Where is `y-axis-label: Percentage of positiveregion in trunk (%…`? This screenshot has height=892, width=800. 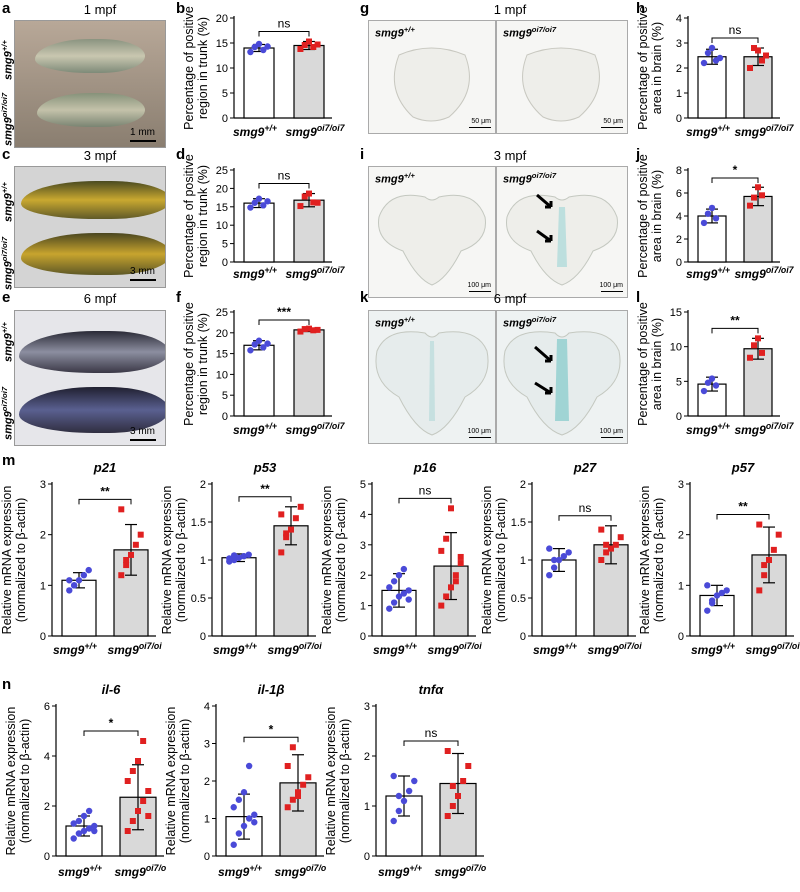 y-axis-label: Percentage of positiveregion in trunk (%… is located at coordinates (196, 364).